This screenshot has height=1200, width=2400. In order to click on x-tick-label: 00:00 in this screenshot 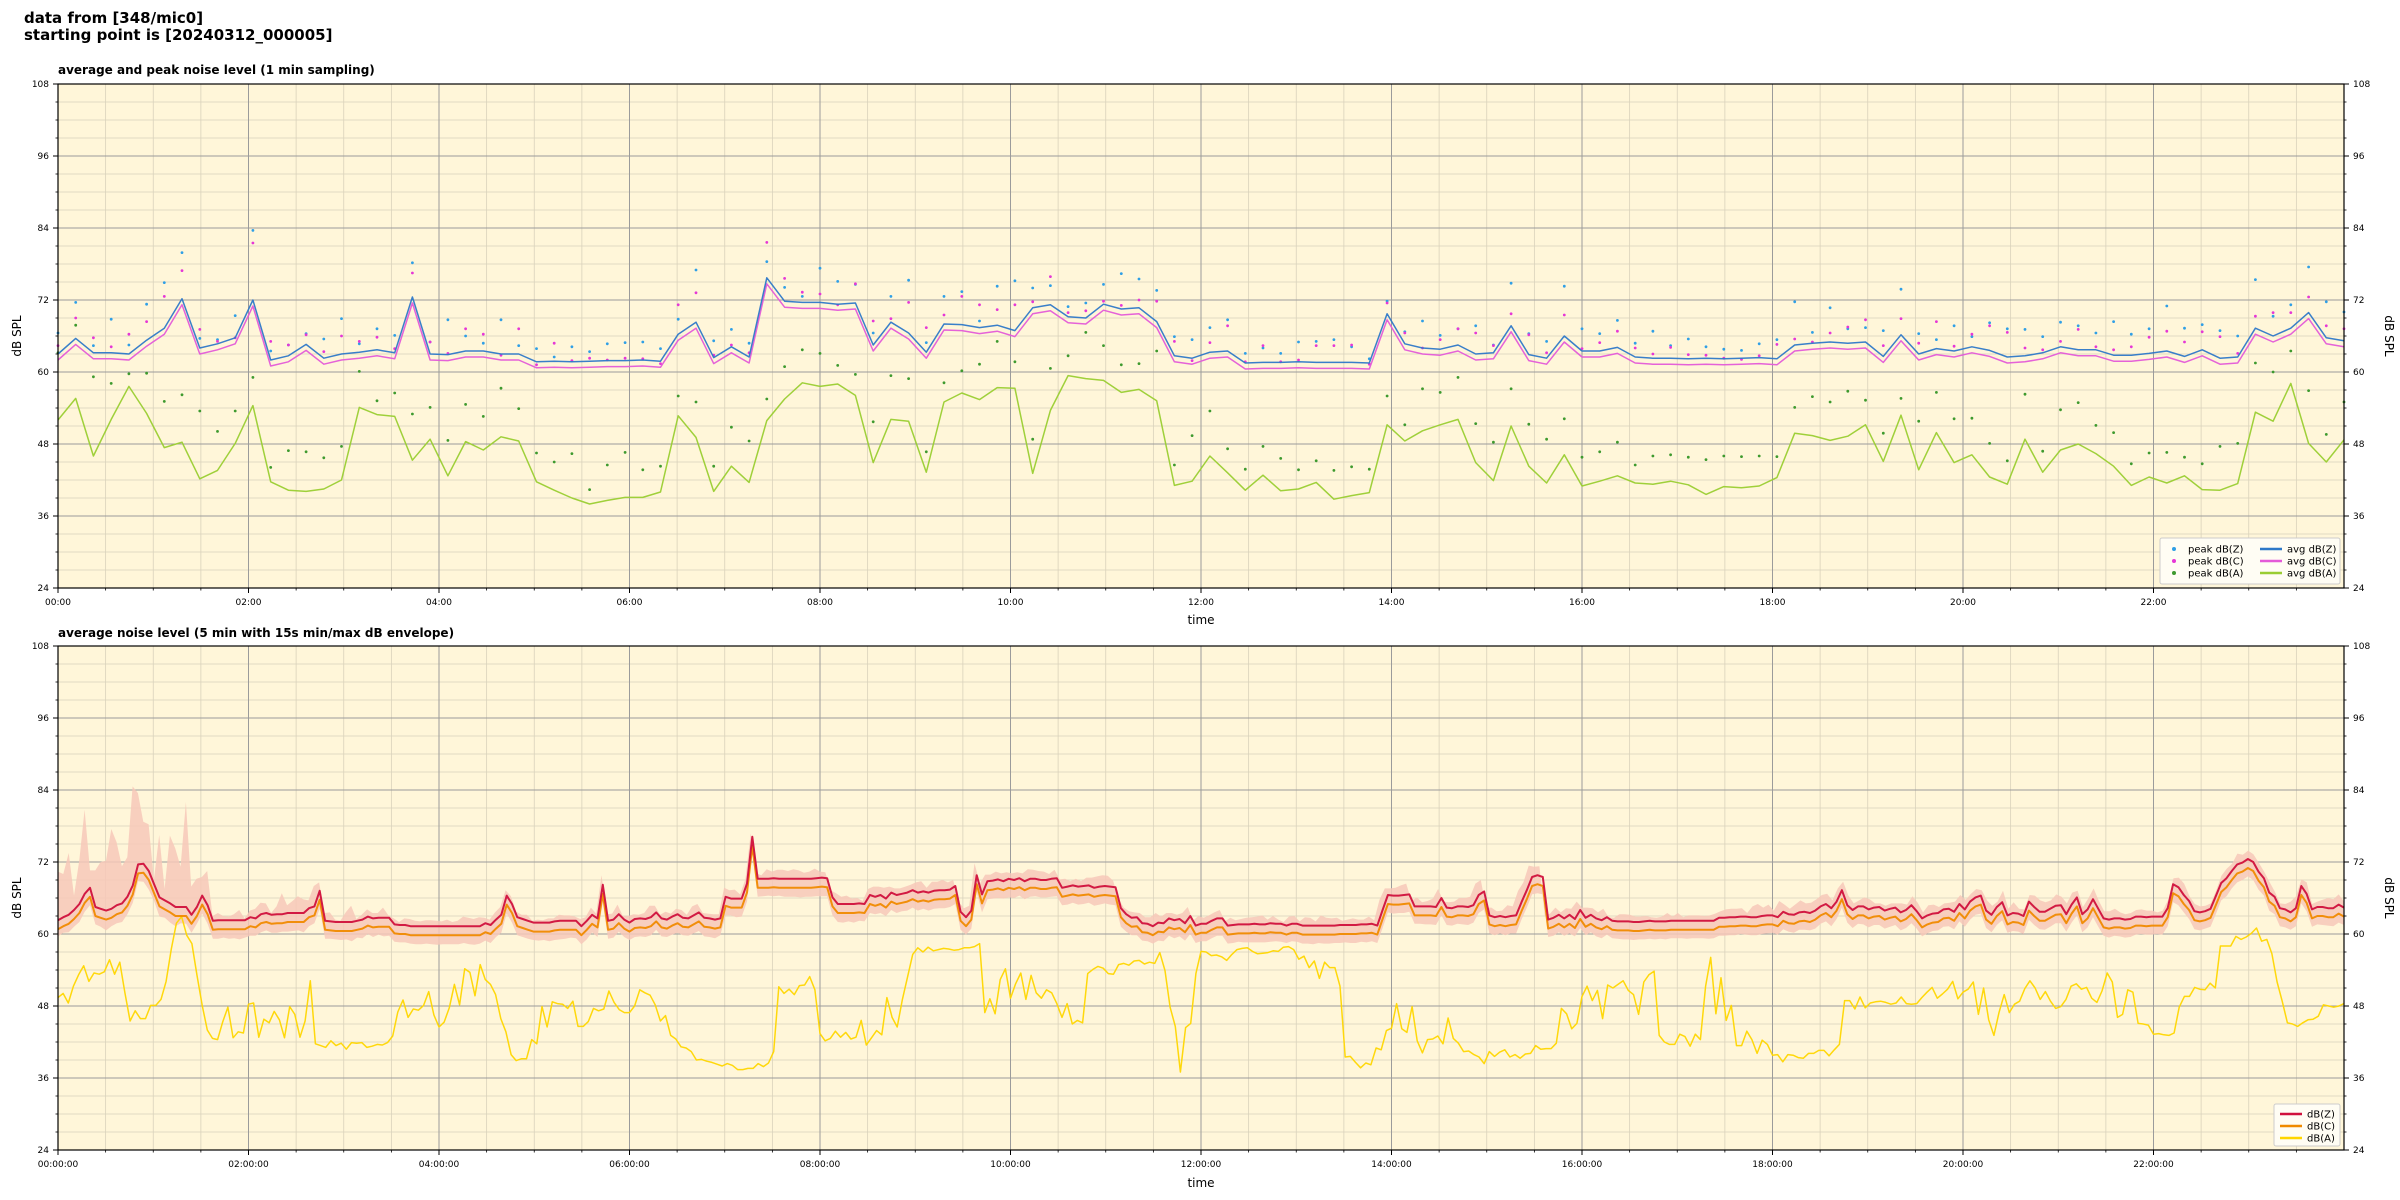, I will do `click(58, 603)`.